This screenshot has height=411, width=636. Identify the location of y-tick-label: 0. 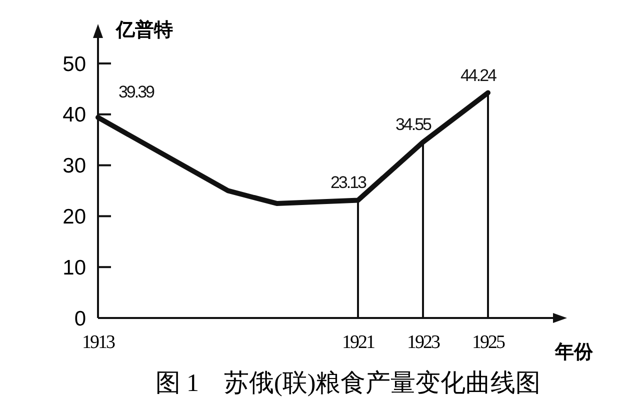
(80, 318).